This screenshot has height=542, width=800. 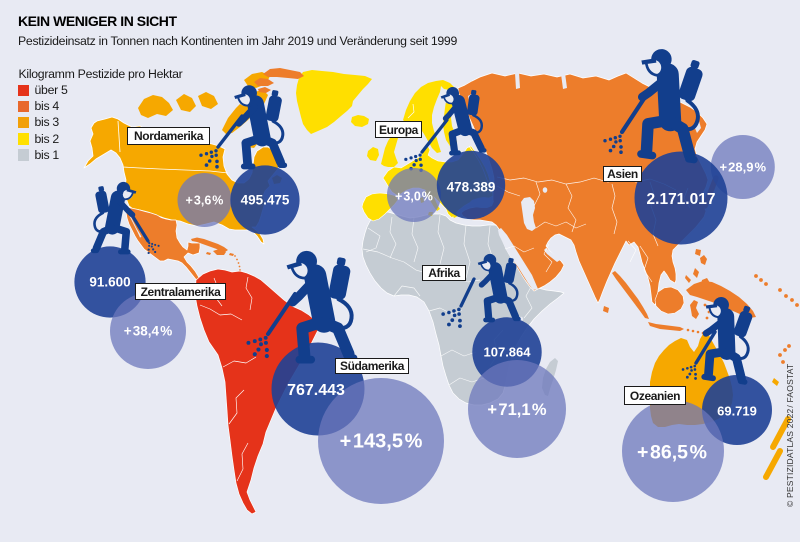 I want to click on svg-text: + 3,6 %, so click(x=205, y=201).